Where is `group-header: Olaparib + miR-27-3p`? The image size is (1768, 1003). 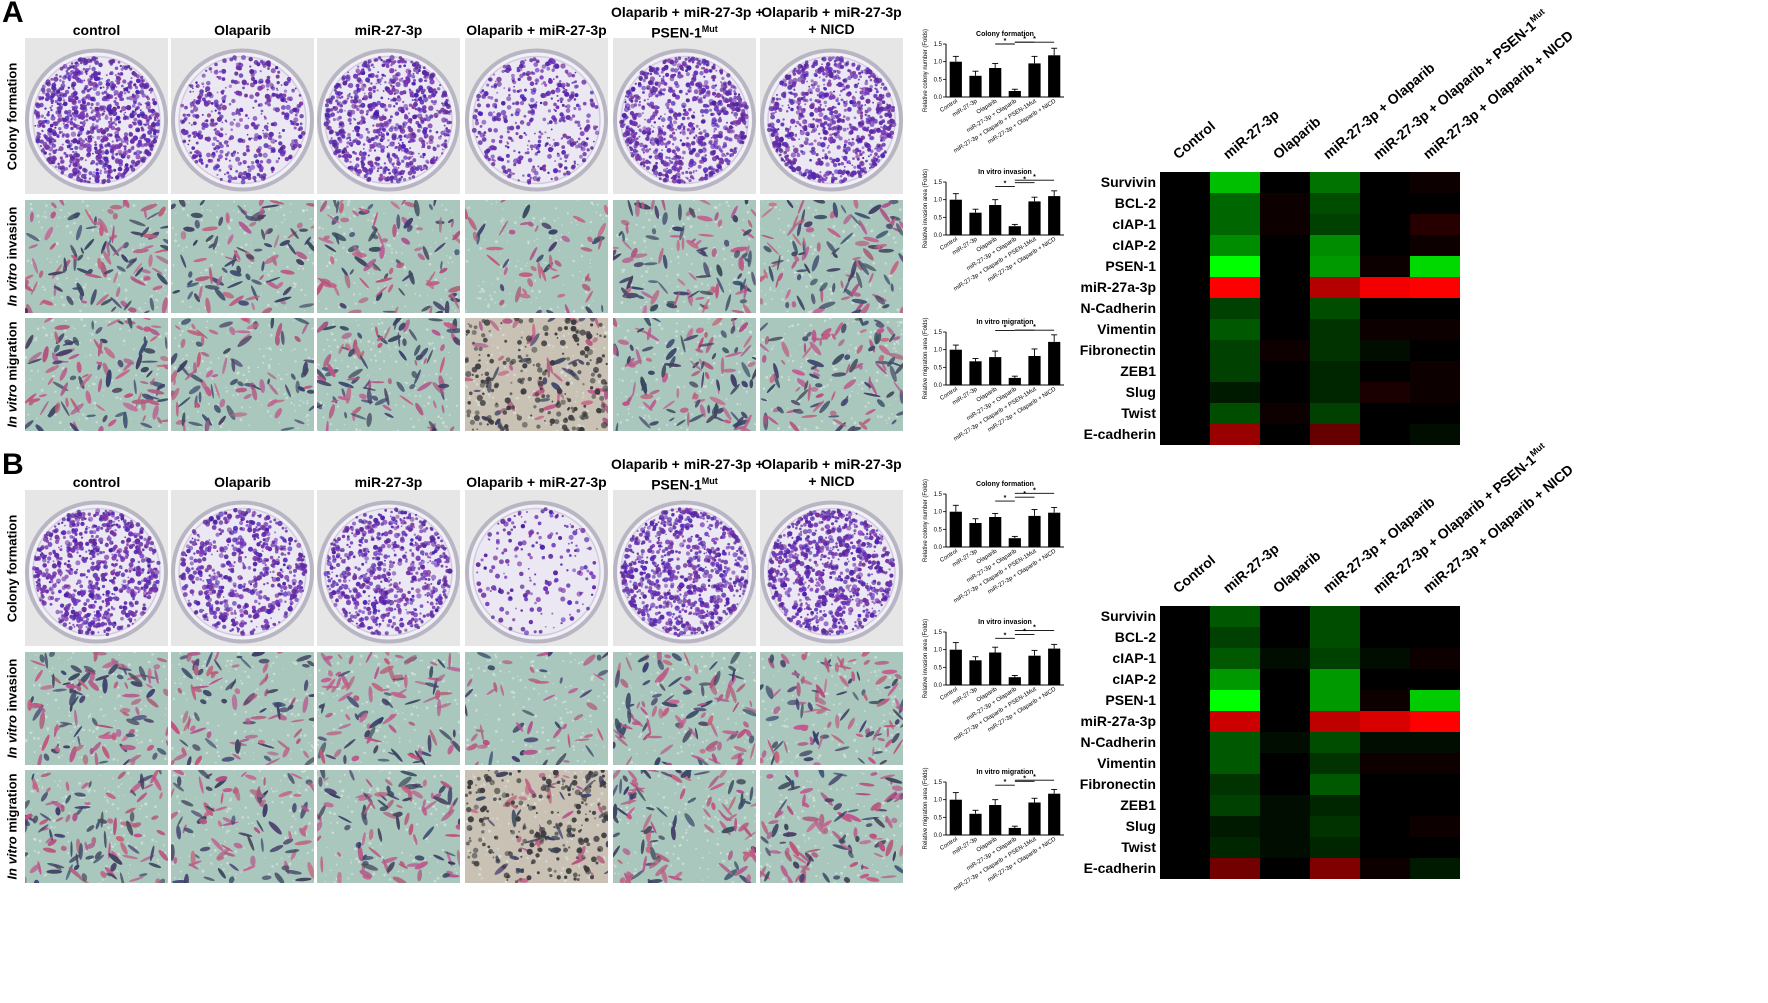
group-header: Olaparib + miR-27-3p is located at coordinates (536, 30).